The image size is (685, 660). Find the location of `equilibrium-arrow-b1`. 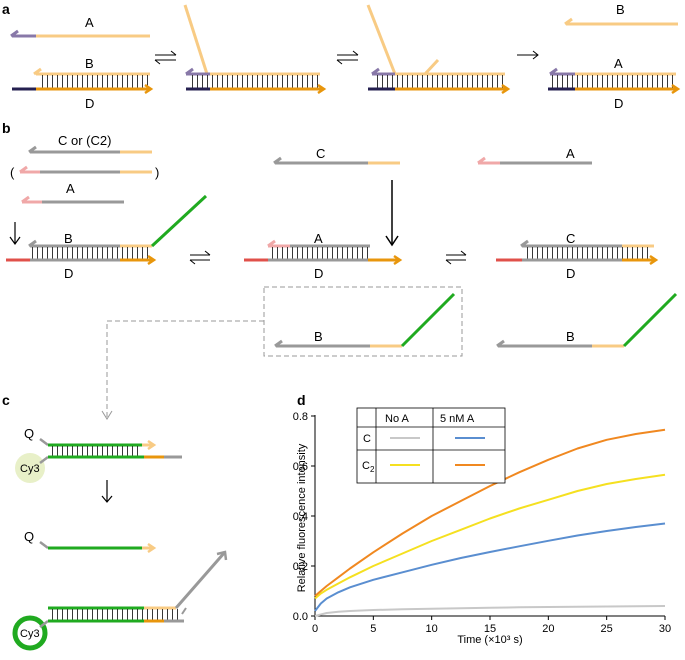

equilibrium-arrow-b1 is located at coordinates (200, 257).